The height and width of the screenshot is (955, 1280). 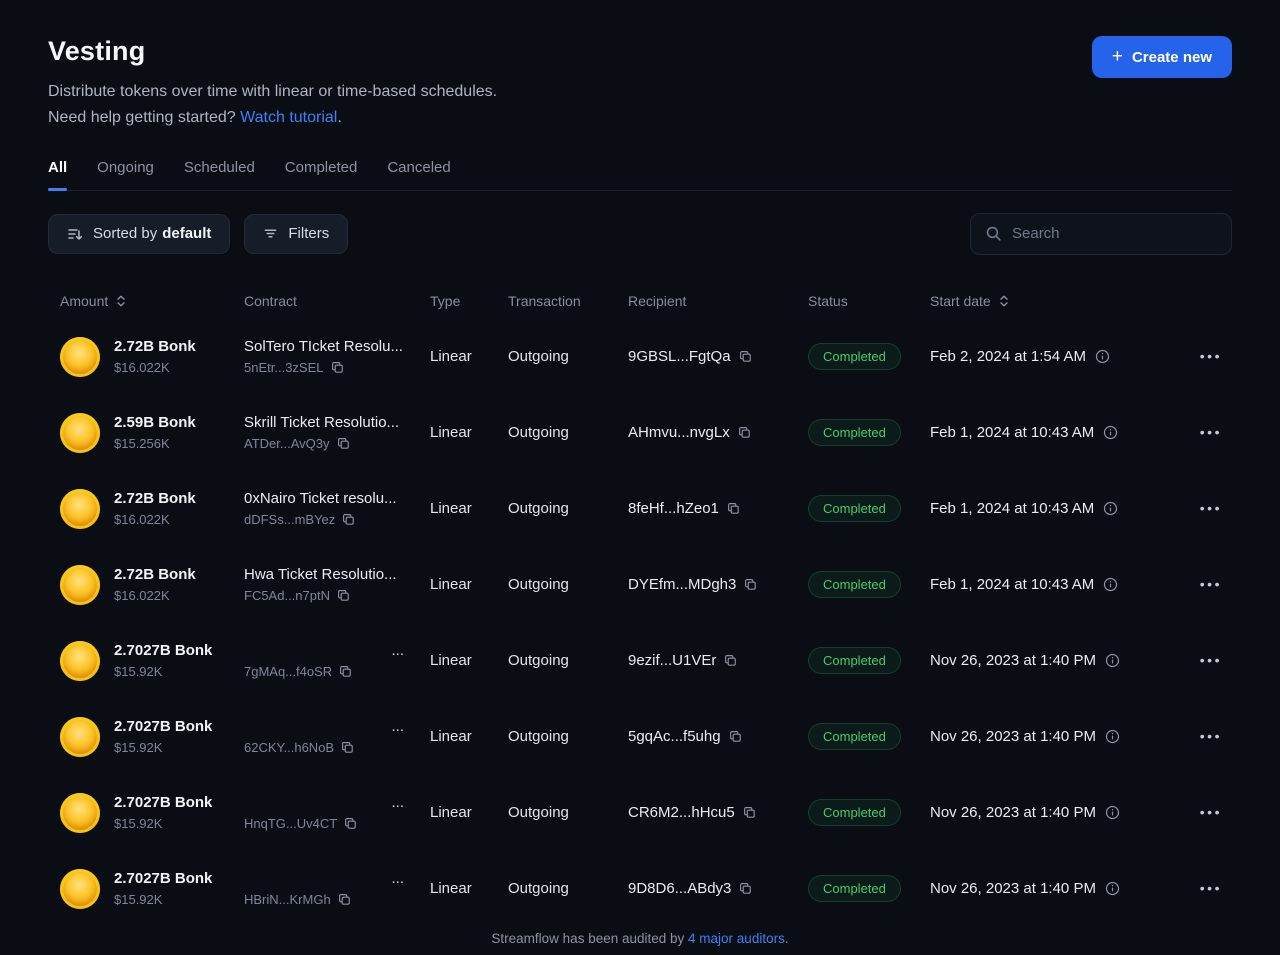 I want to click on start-date-cell: Feb 1, 2024 at 10:43 AM, so click(x=1055, y=508).